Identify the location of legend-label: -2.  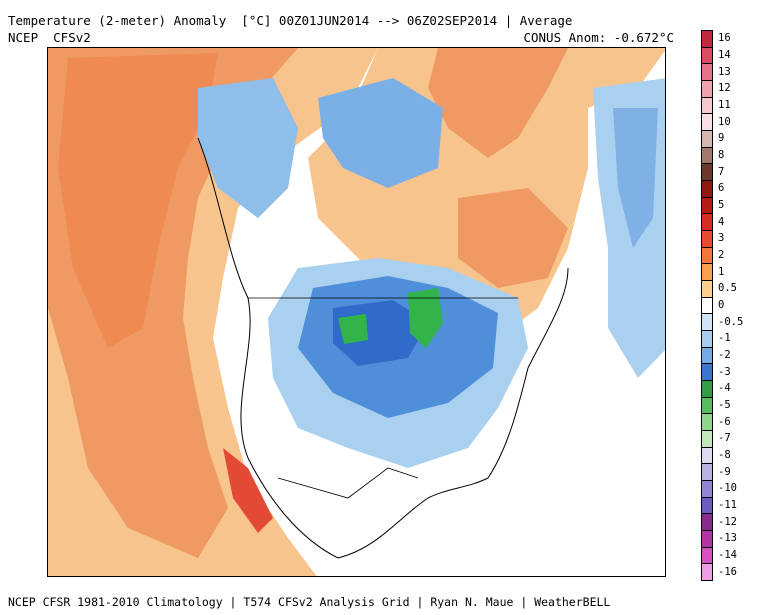
(724, 355).